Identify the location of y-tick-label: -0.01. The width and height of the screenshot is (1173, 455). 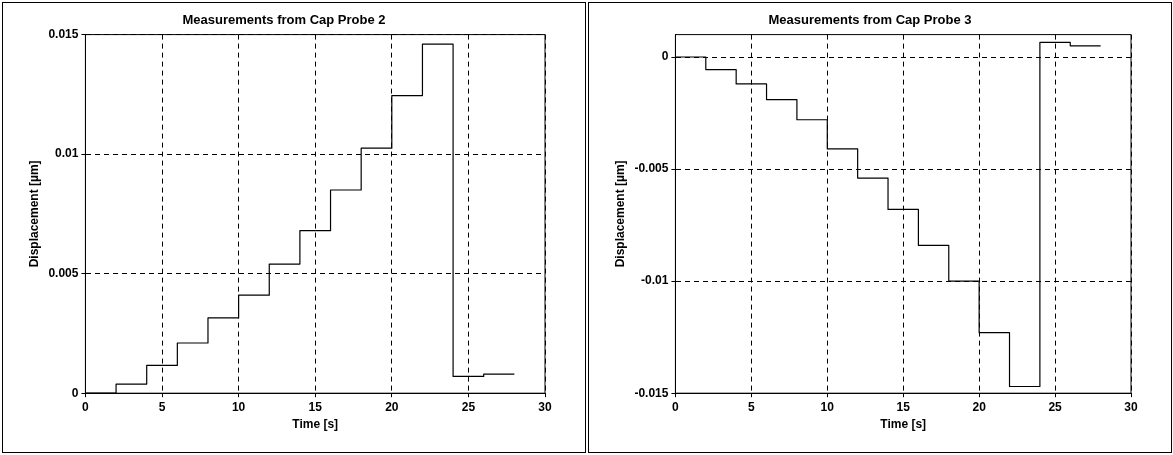
(655, 280).